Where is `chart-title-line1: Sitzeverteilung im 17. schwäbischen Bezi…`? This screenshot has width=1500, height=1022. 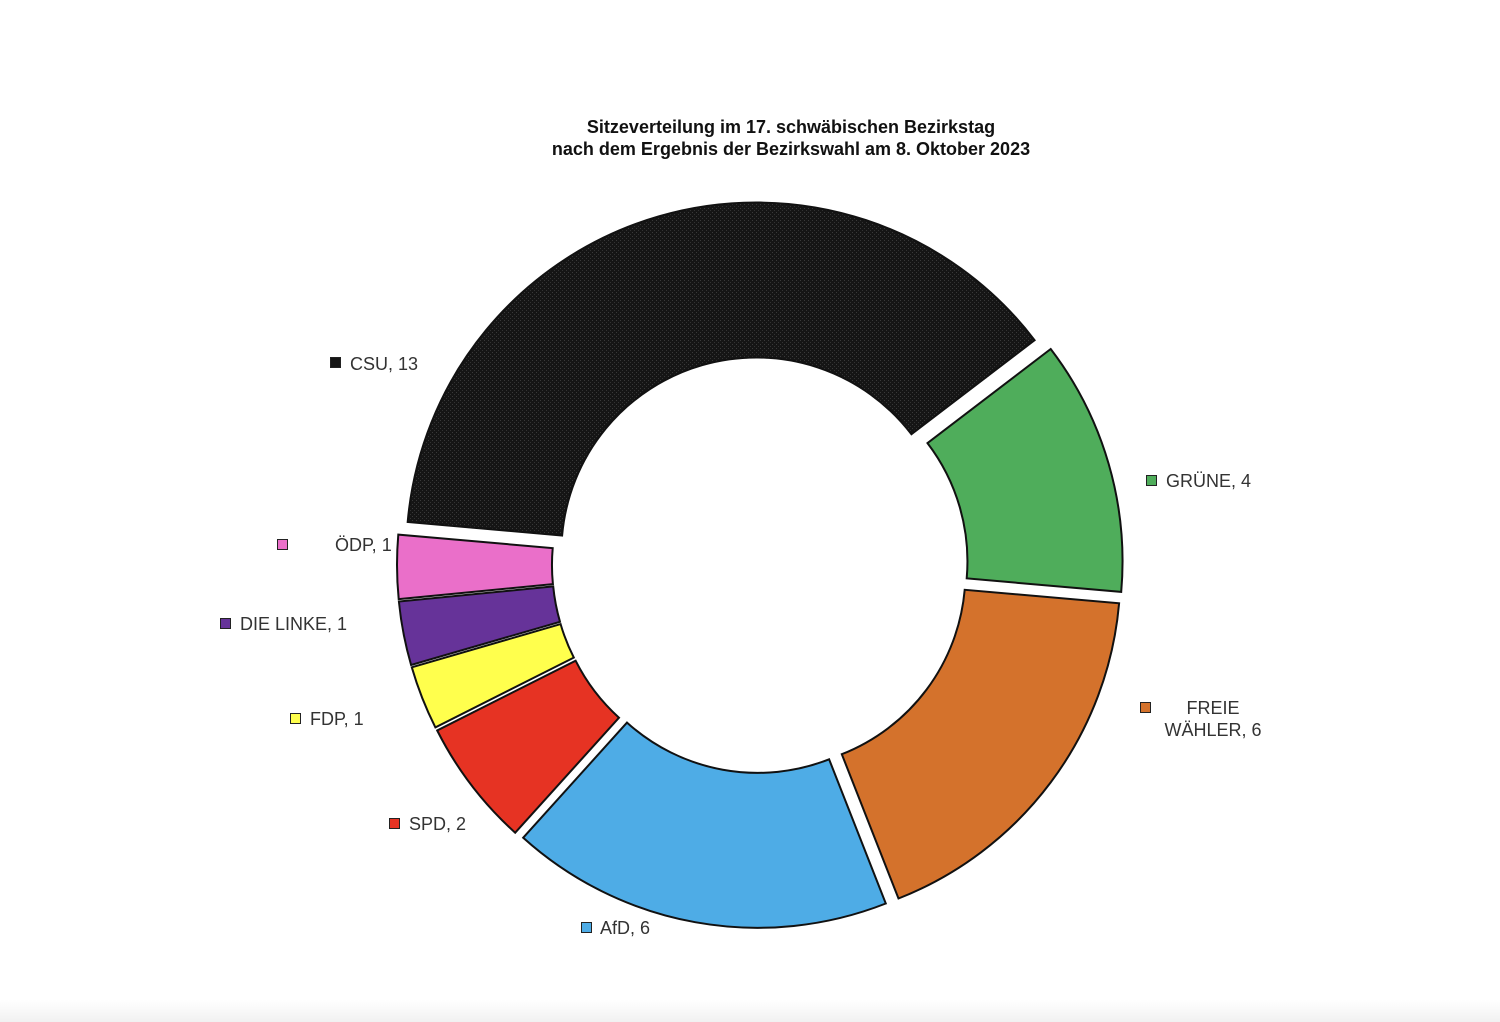
chart-title-line1: Sitzeverteilung im 17. schwäbischen Bezi… is located at coordinates (791, 127).